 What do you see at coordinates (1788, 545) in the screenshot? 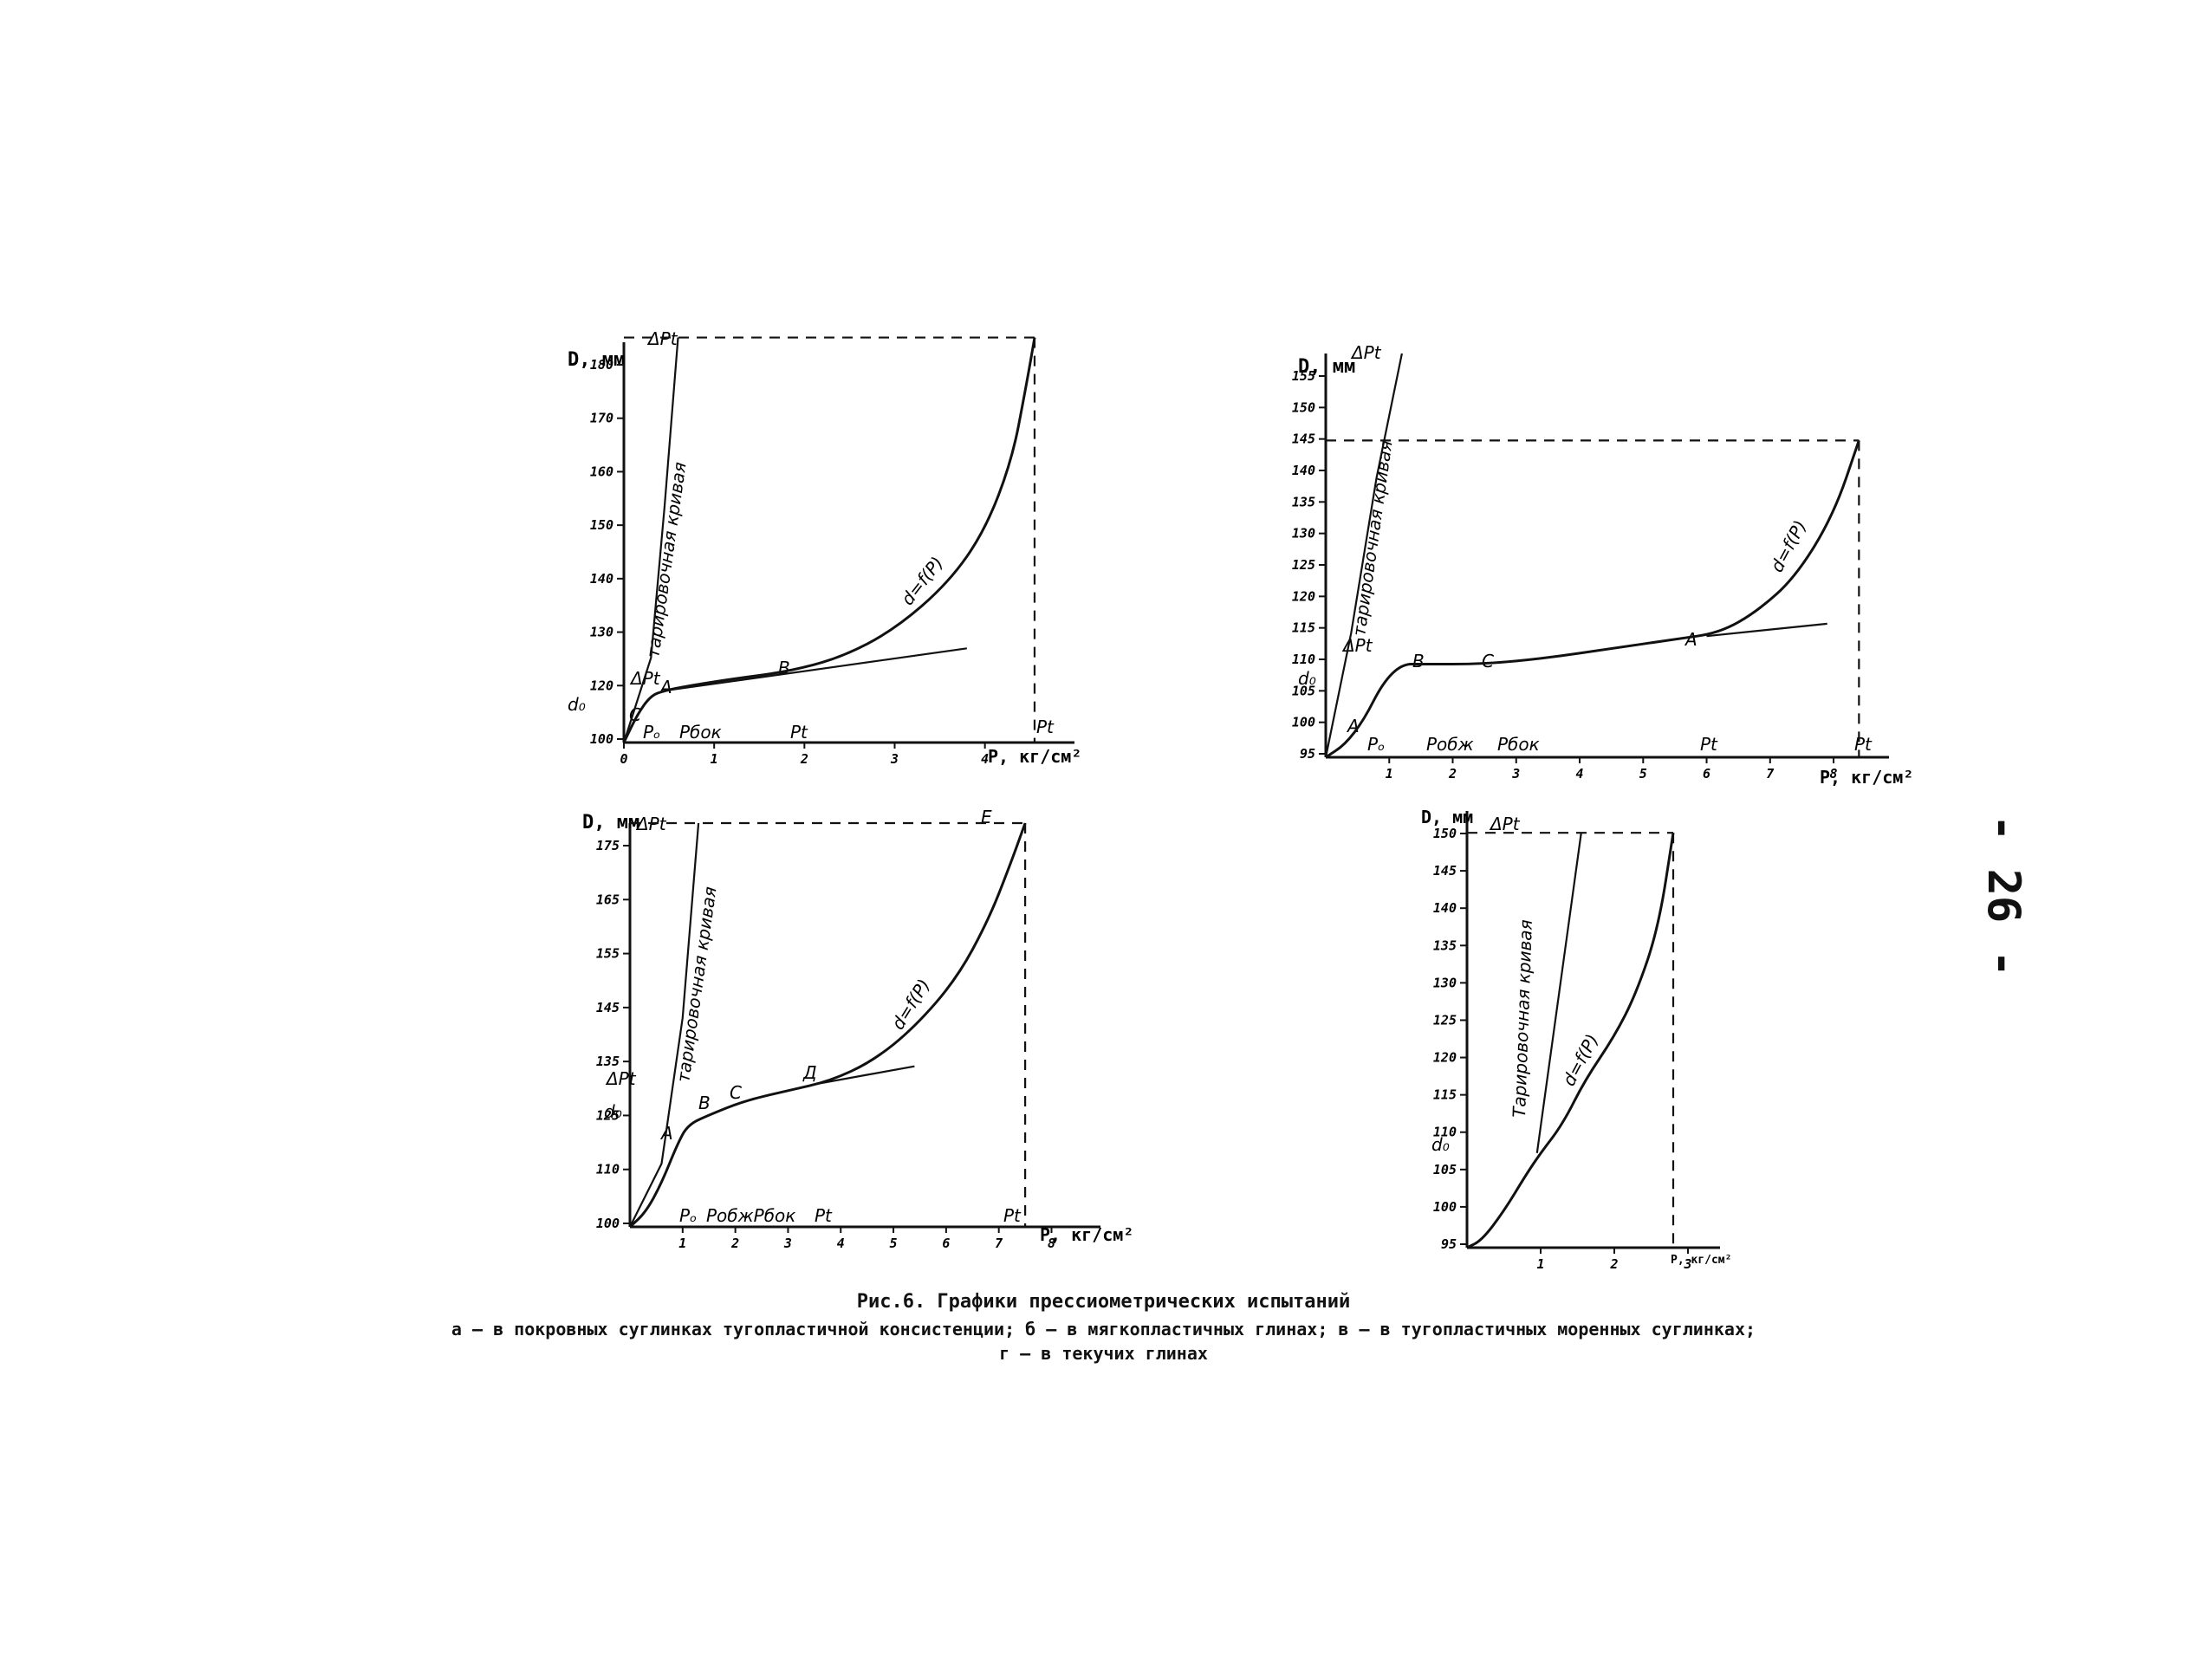
I see `curve-label-b: d=f(P)` at bounding box center [1788, 545].